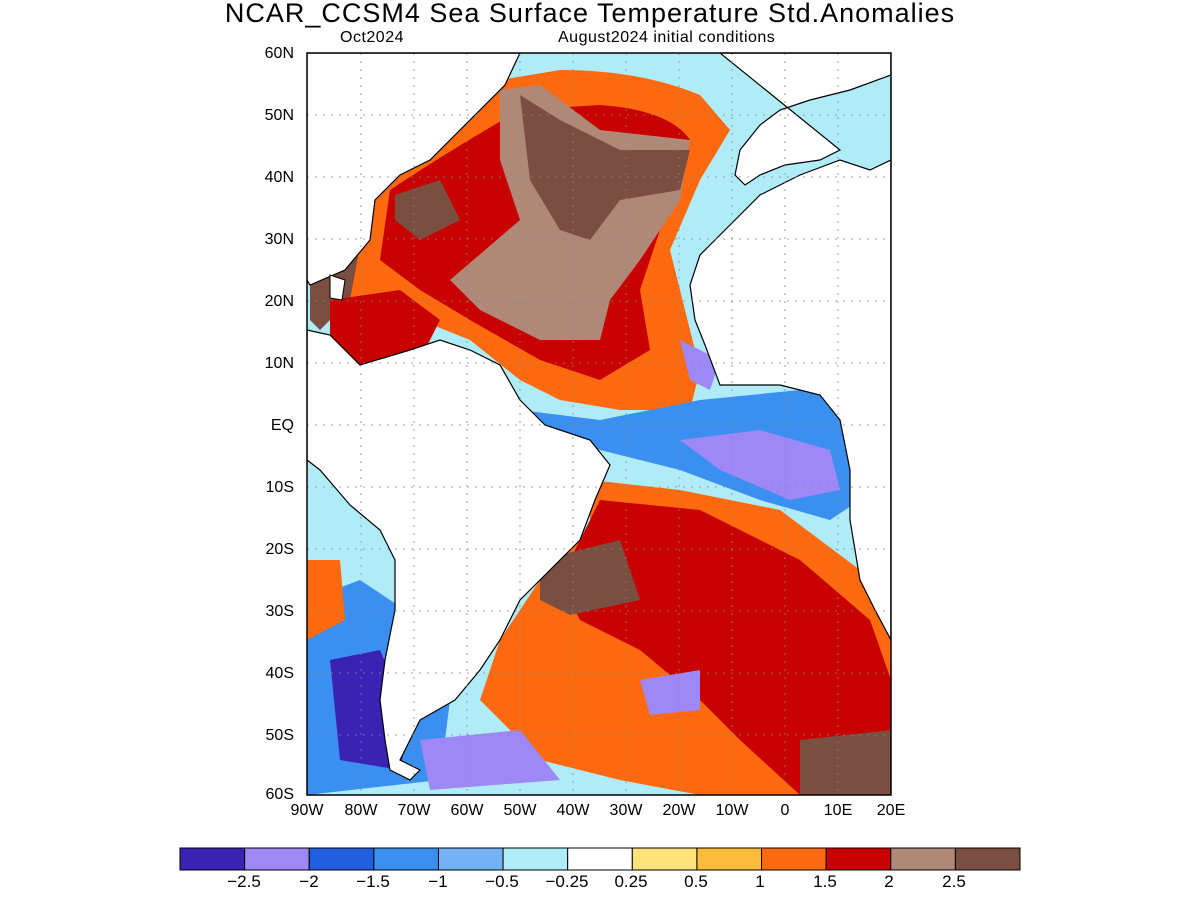 The image size is (1200, 900). Describe the element at coordinates (279, 363) in the screenshot. I see `lat-label: 10N` at that location.